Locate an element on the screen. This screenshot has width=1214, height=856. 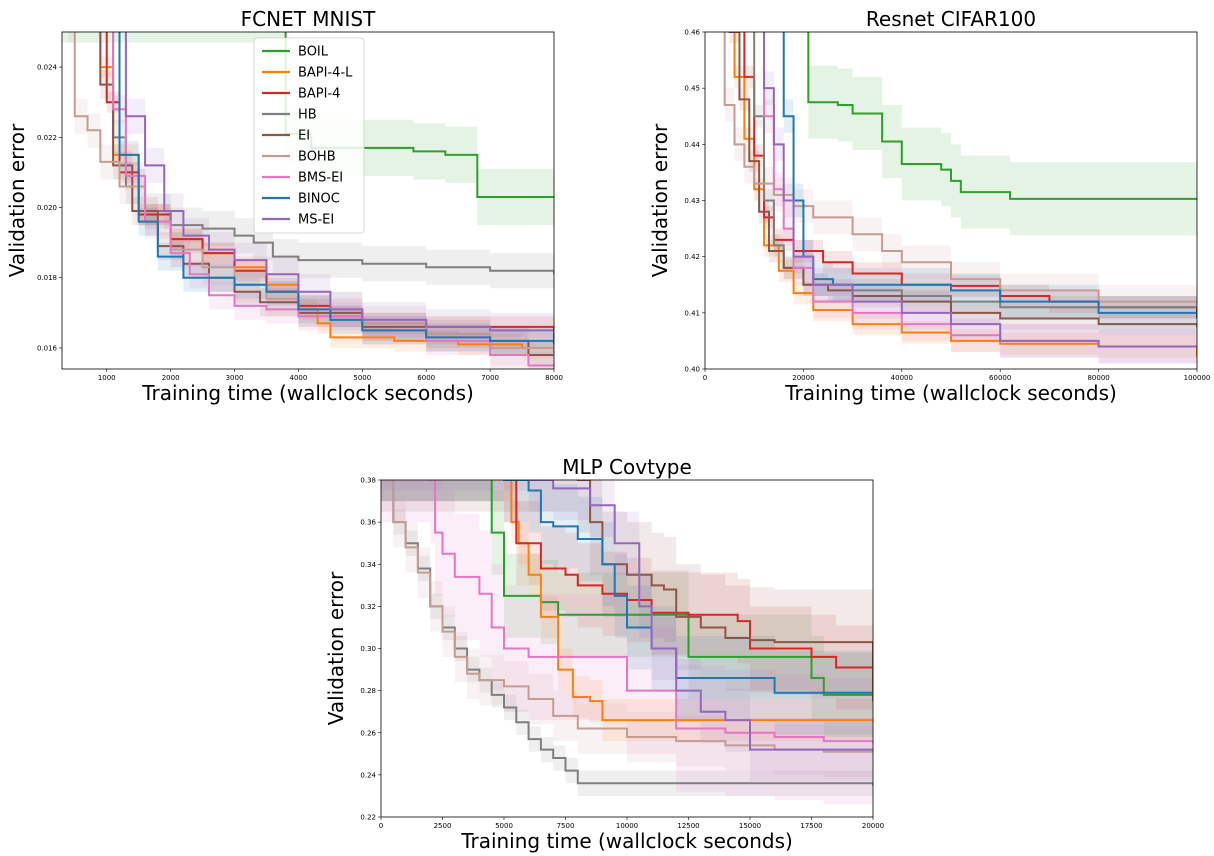
y-tick-label: 0.44 is located at coordinates (692, 145).